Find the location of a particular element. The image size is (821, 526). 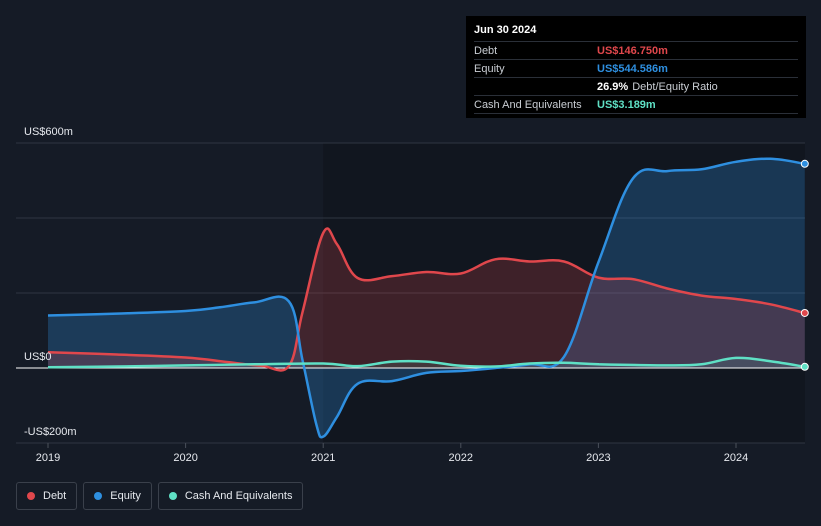

x-tick-label: 2022 is located at coordinates (461, 458).